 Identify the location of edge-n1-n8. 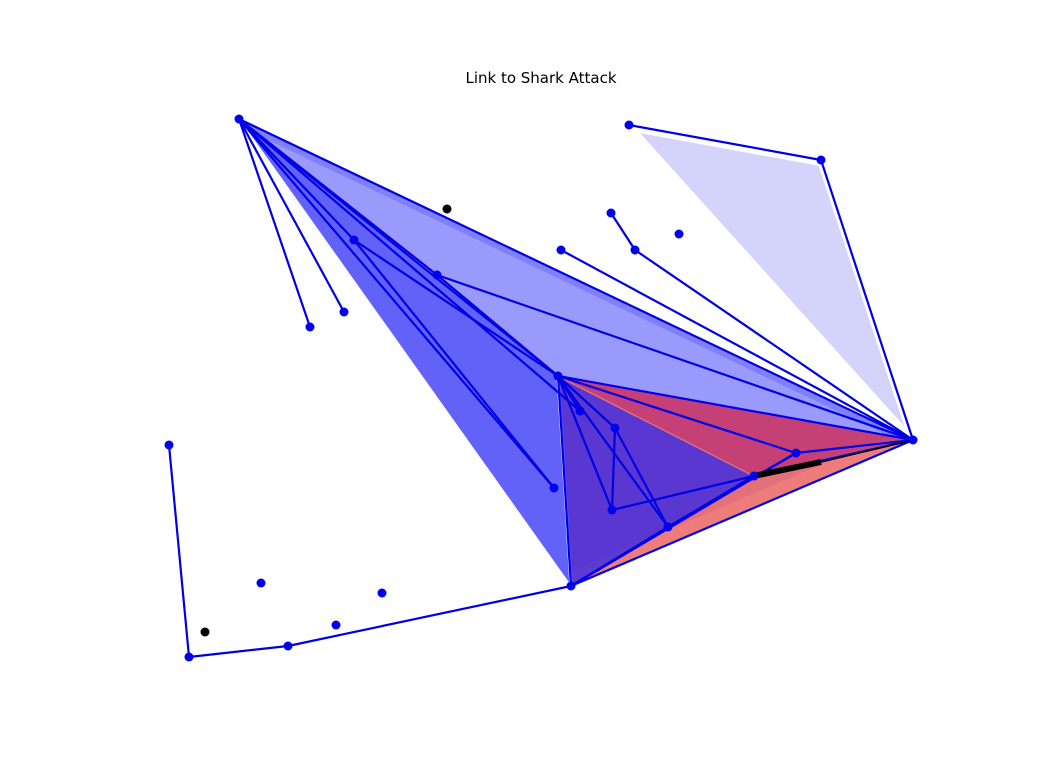
(291, 215).